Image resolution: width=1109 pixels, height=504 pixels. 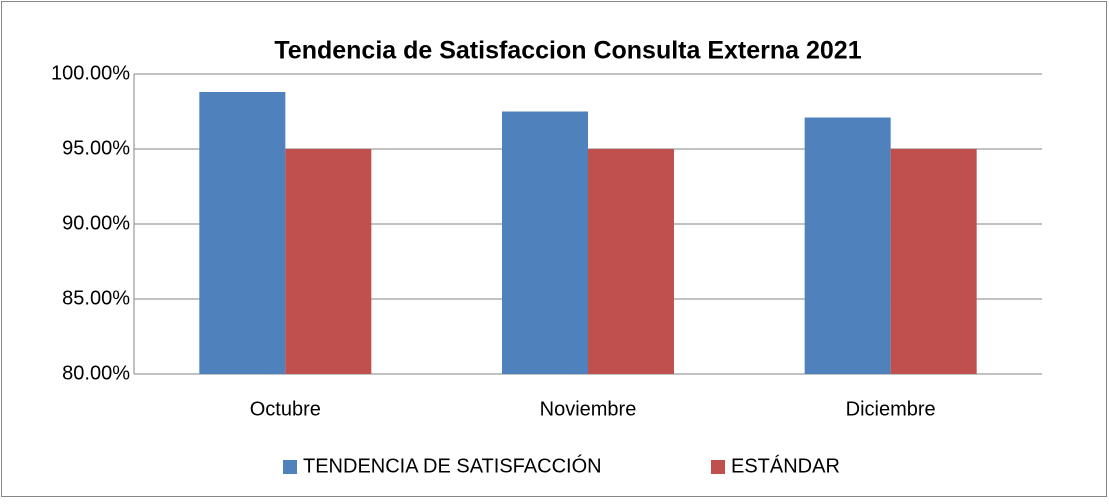 I want to click on x-tick-label: Octubre, so click(x=285, y=409).